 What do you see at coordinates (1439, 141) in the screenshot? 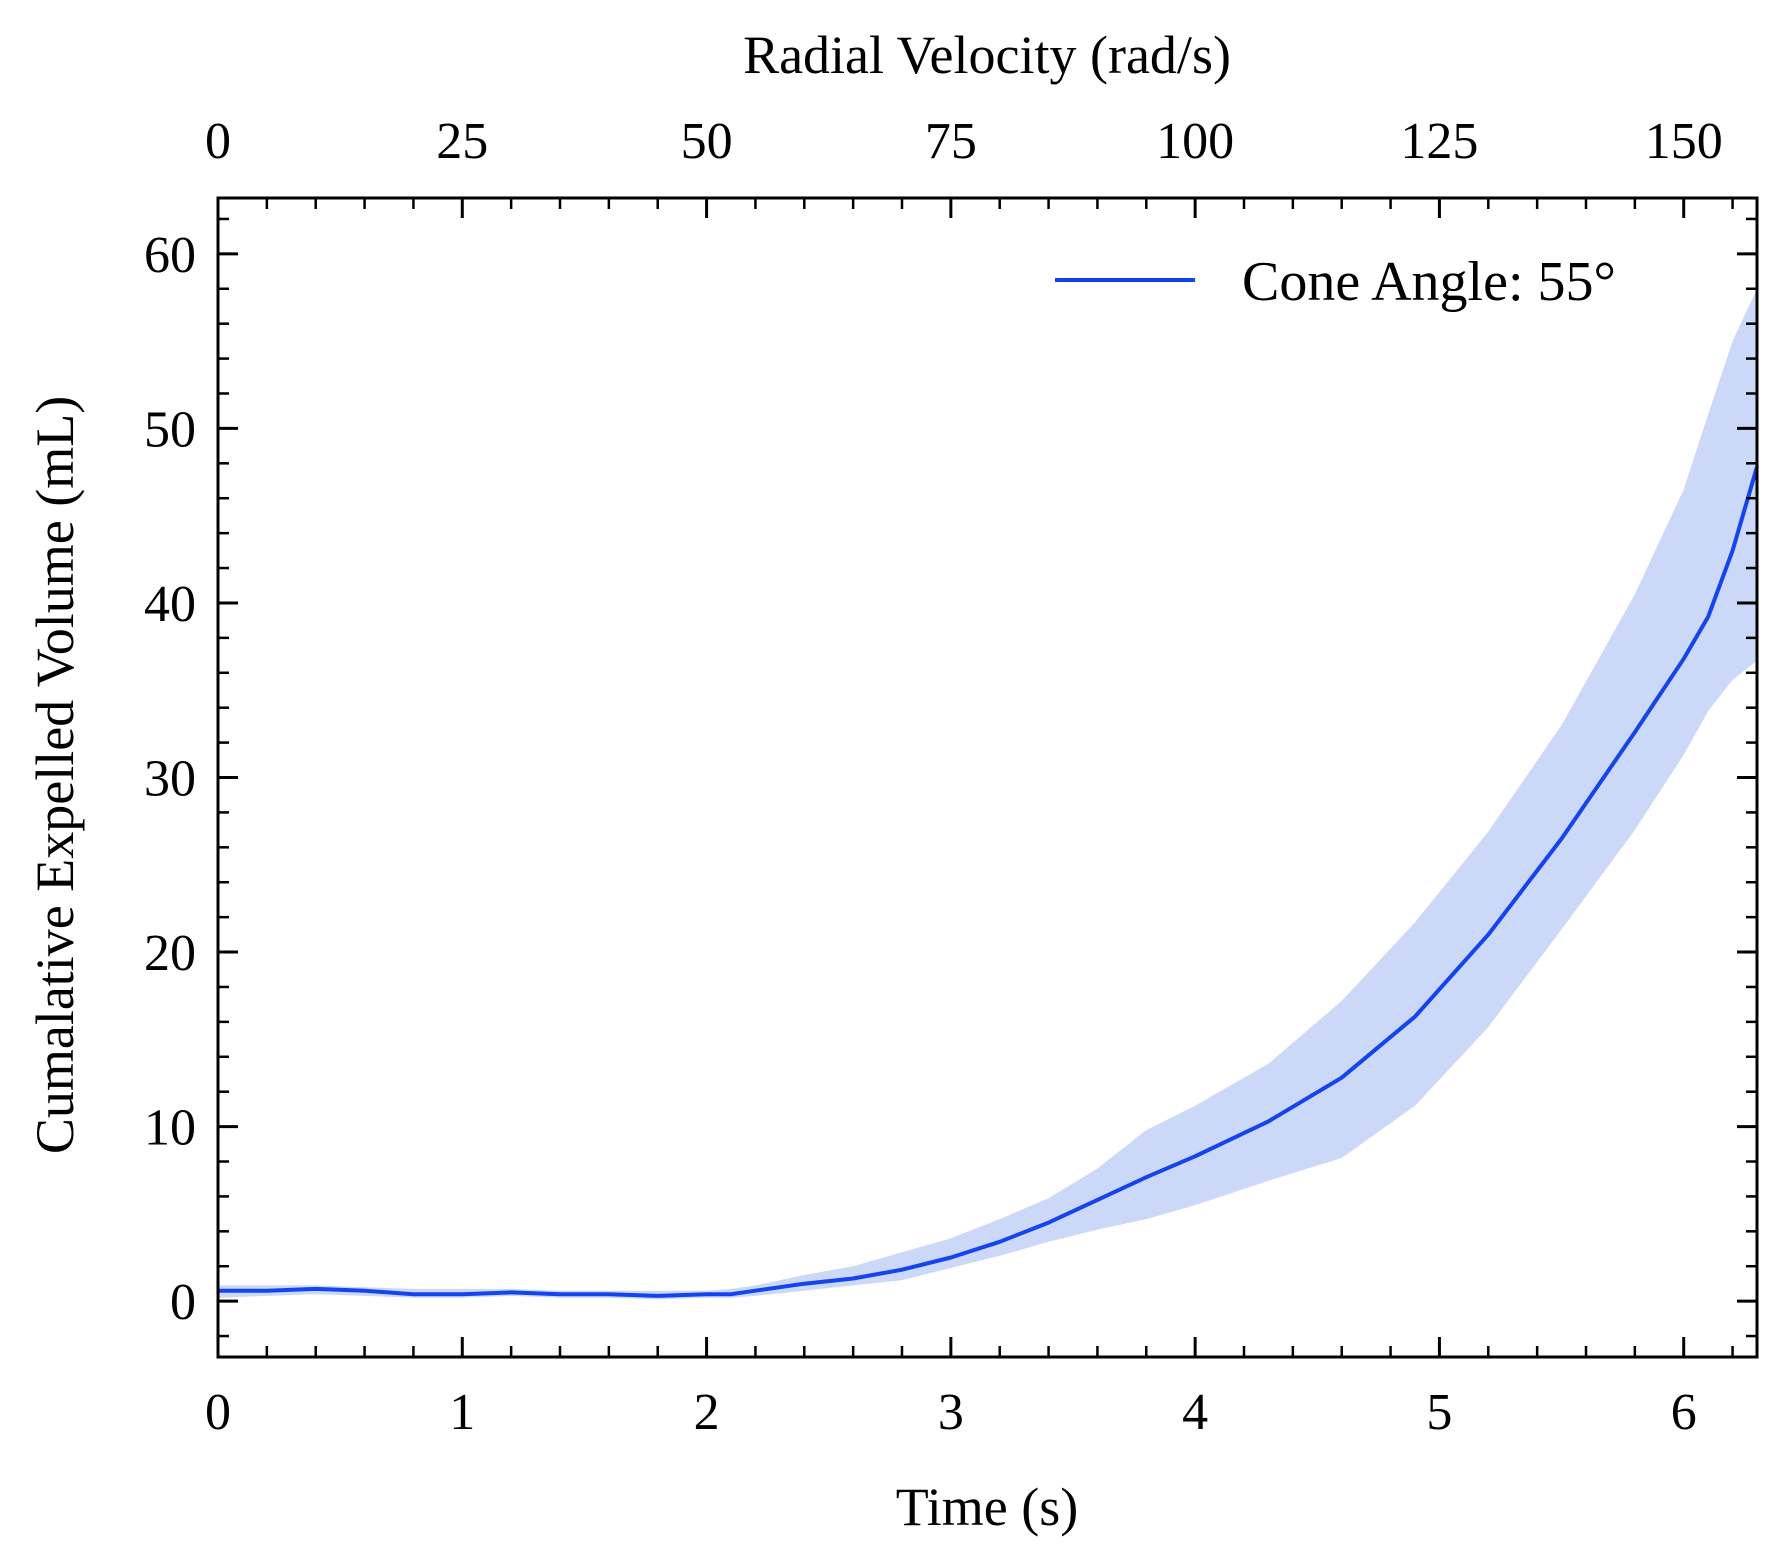
I see `top-x-tick-label: 125` at bounding box center [1439, 141].